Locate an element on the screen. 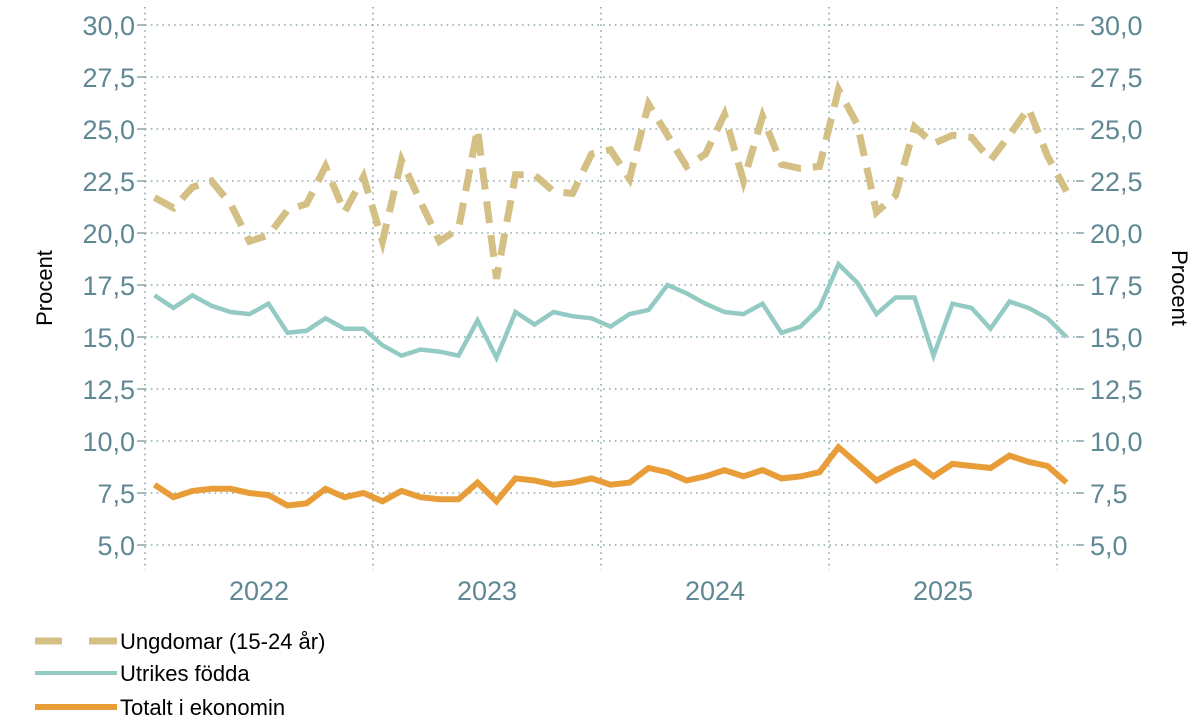 The image size is (1202, 726). left-tick-label: 22,5 is located at coordinates (108, 182).